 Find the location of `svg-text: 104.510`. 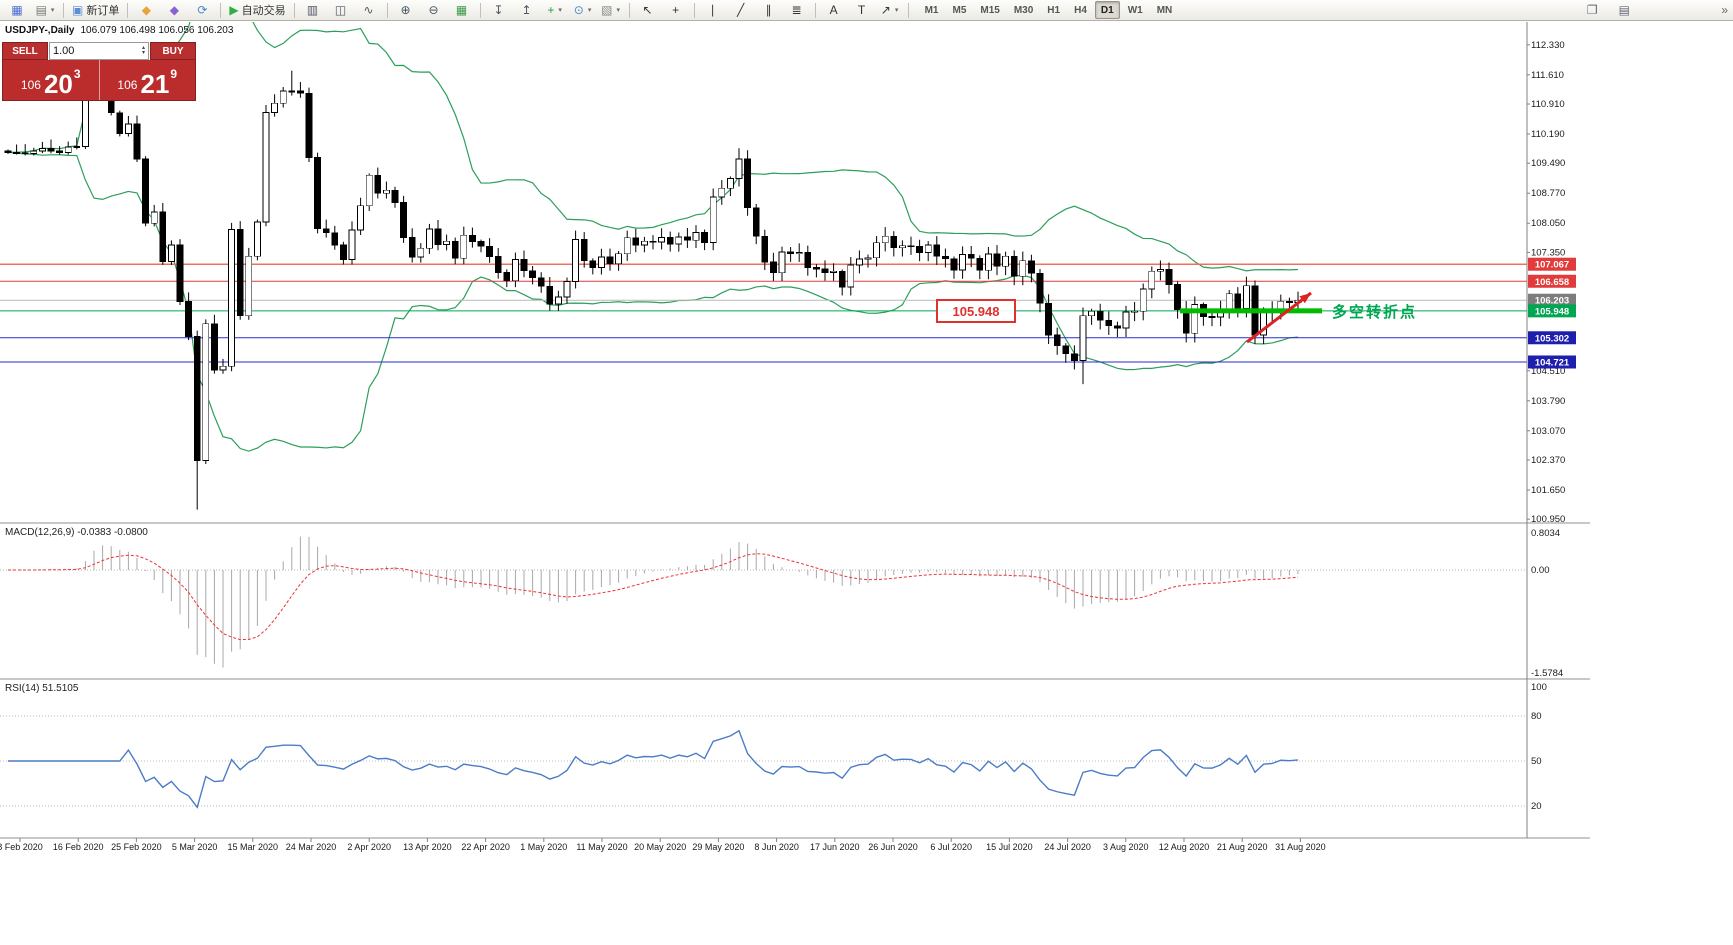

svg-text: 104.510 is located at coordinates (1548, 371).